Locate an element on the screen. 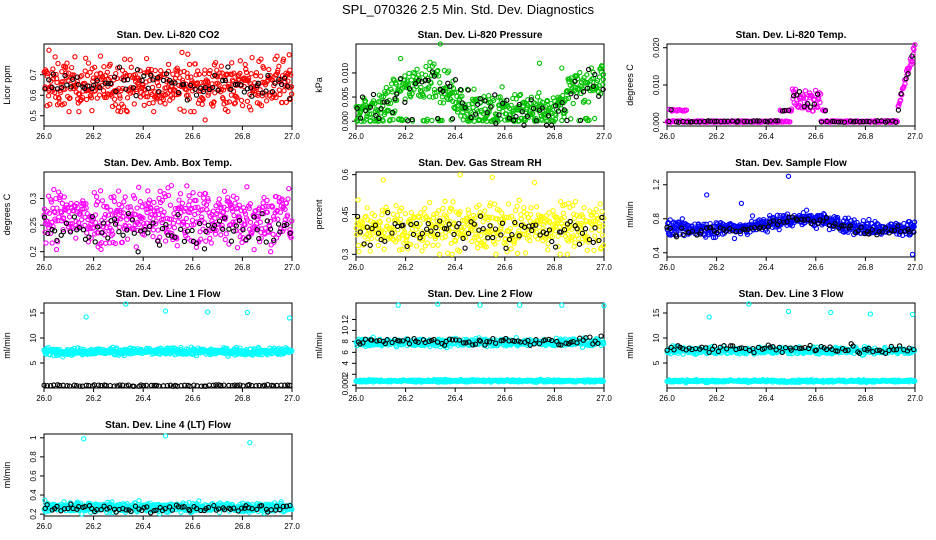 Image resolution: width=936 pixels, height=540 pixels. y-tick-label: 15 is located at coordinates (33, 312).